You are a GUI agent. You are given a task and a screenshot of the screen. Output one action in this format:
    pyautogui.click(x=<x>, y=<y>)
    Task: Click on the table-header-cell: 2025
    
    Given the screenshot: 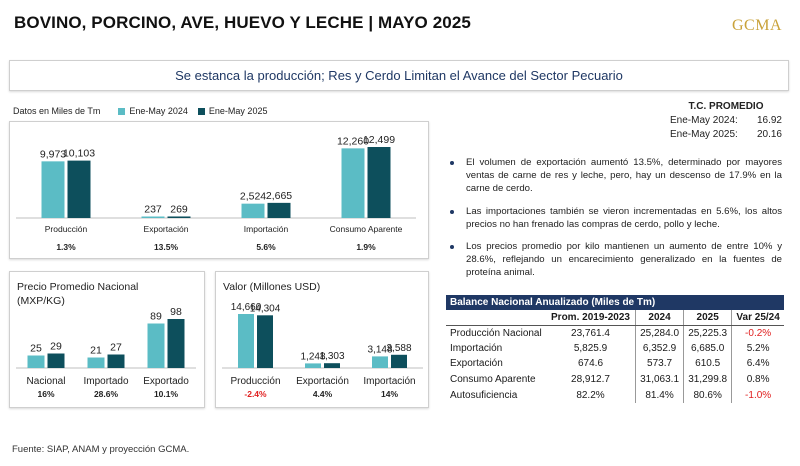 What is the action you would take?
    pyautogui.click(x=707, y=318)
    